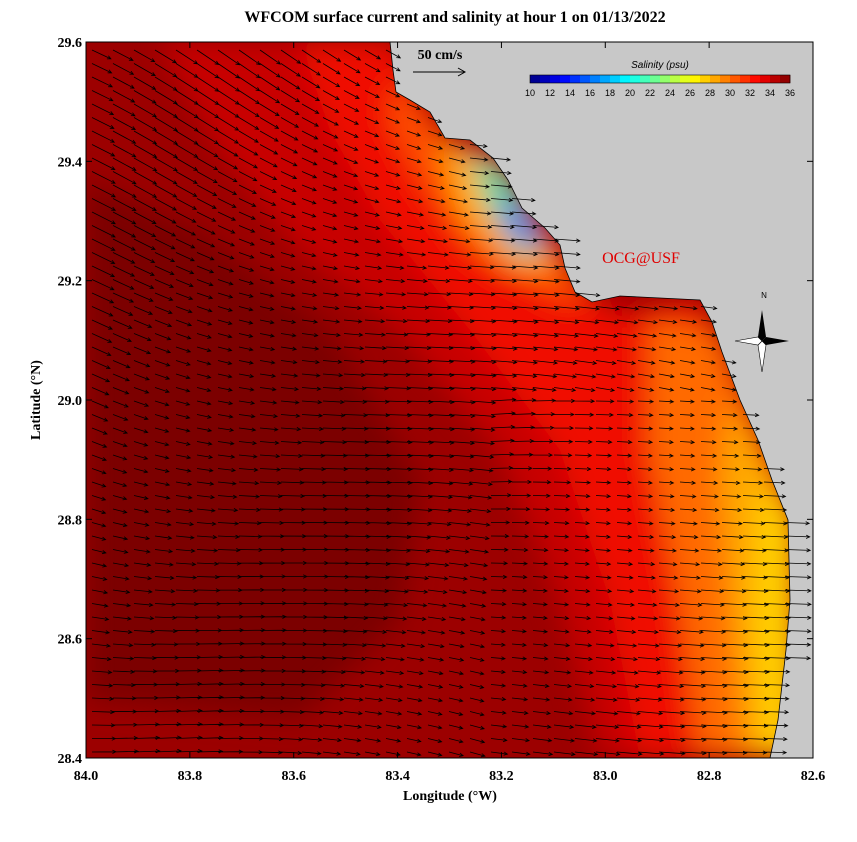 The width and height of the screenshot is (857, 842). Describe the element at coordinates (70, 282) in the screenshot. I see `y-tick-label: 29.2` at that location.